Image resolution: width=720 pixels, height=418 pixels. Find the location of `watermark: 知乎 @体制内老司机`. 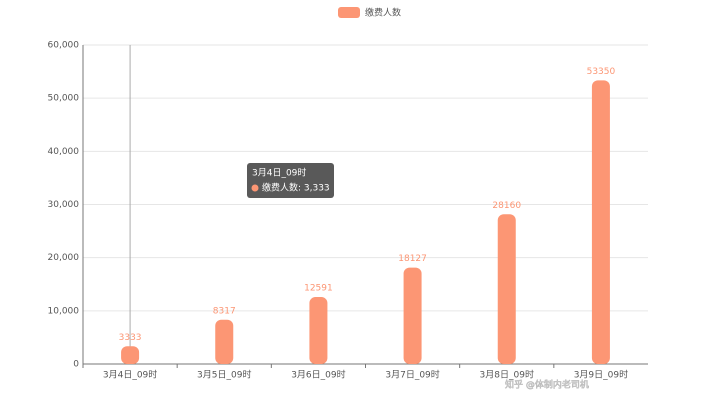

watermark: 知乎 @体制内老司机 is located at coordinates (547, 385).